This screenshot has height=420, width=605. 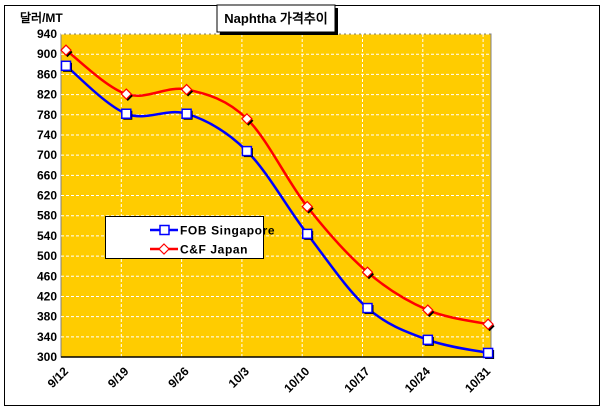 I want to click on y-tick-label: 700, so click(x=47, y=155).